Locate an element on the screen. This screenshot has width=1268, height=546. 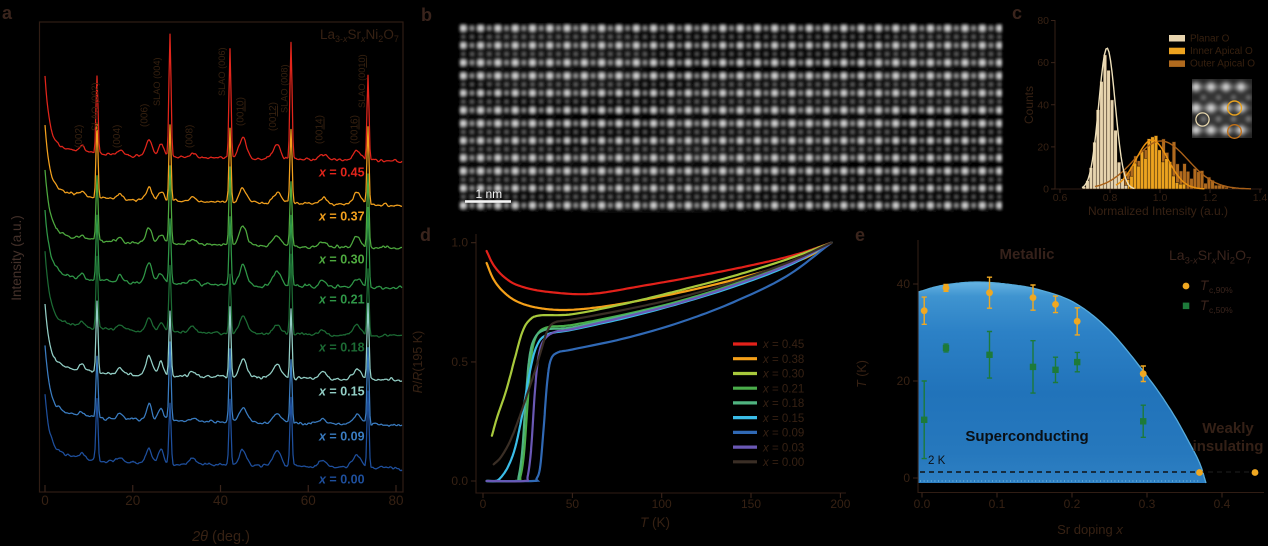
svg-text: 50 is located at coordinates (573, 504).